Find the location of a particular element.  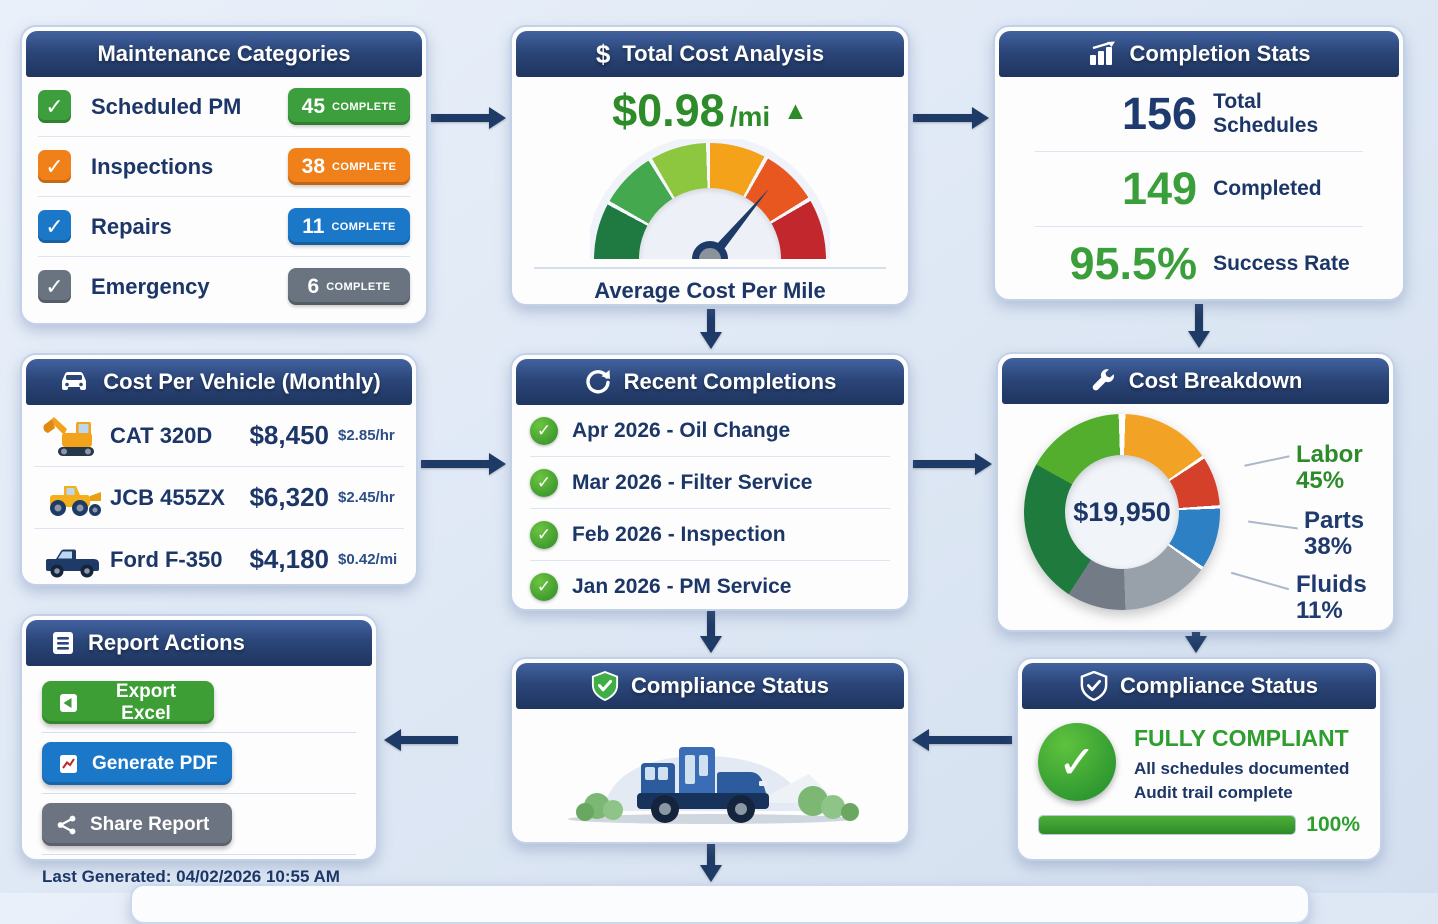

vehicle-monthly-cost: $8,450 is located at coordinates (289, 435).